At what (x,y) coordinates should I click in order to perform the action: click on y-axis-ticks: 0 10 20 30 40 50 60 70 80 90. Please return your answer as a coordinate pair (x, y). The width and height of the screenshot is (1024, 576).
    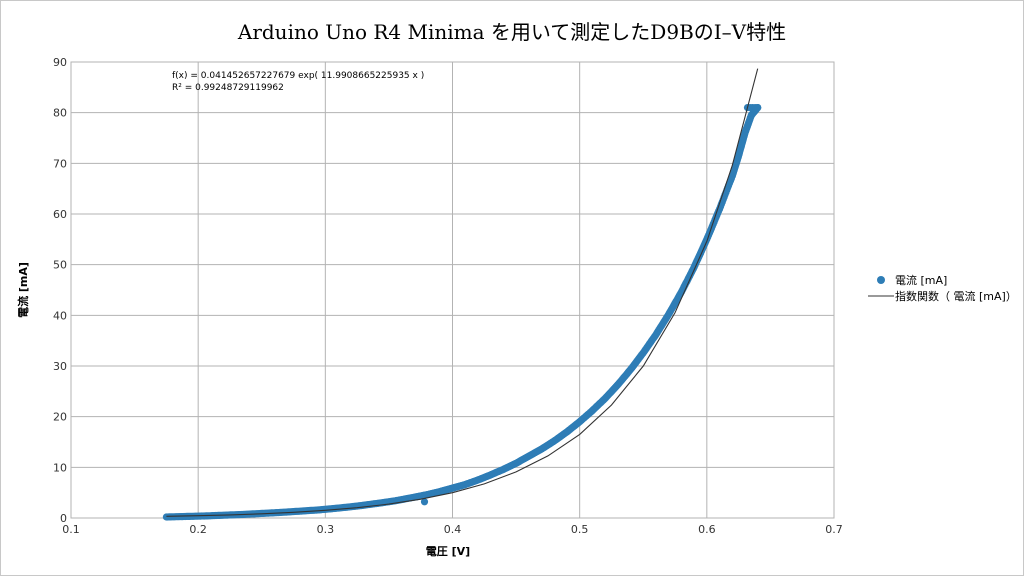
    Looking at the image, I should click on (60, 290).